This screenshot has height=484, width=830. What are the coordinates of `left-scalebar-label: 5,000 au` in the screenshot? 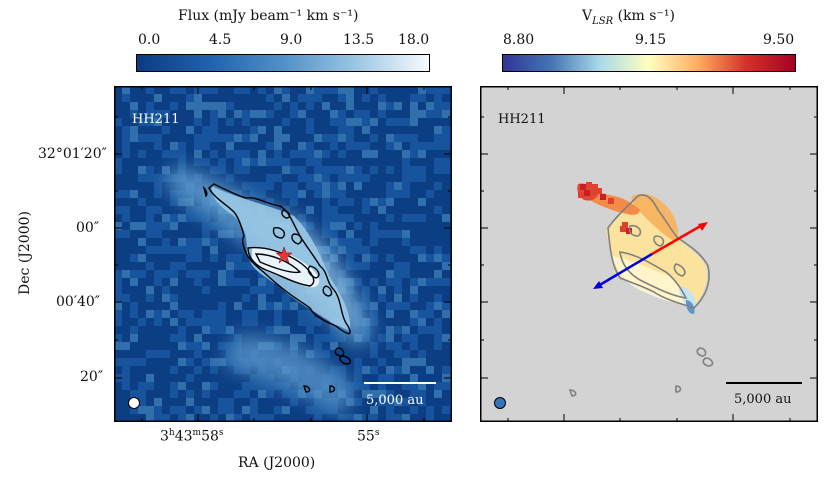 It's located at (395, 400).